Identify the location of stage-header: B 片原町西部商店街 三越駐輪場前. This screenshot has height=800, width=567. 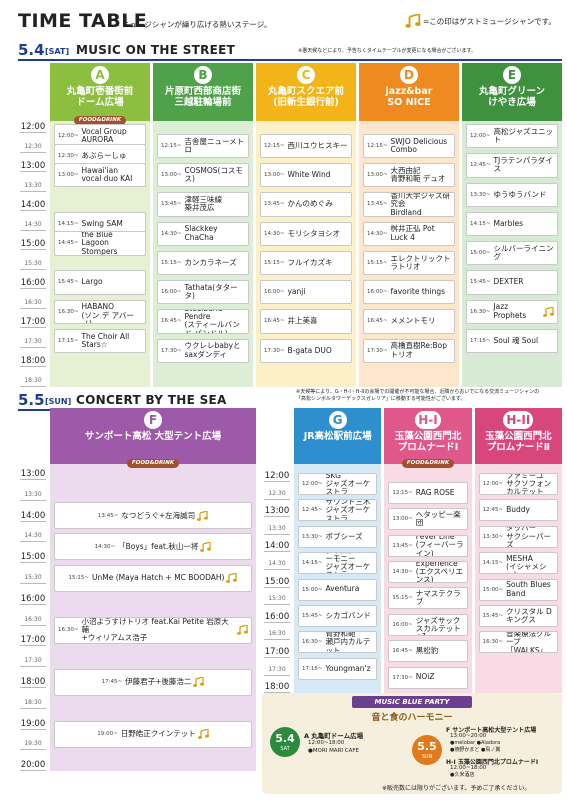
(203, 92).